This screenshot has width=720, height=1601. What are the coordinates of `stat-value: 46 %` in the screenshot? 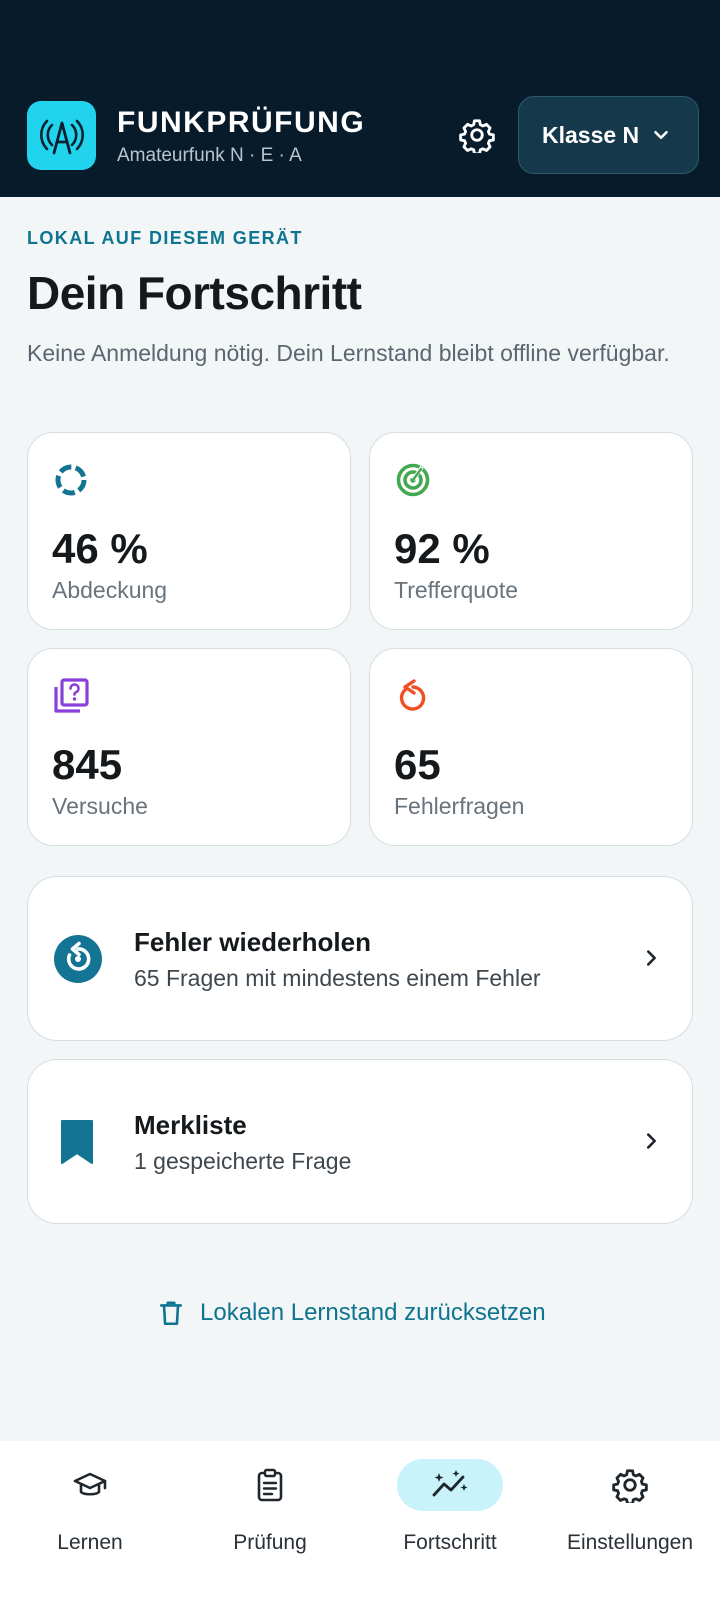 It's located at (100, 548).